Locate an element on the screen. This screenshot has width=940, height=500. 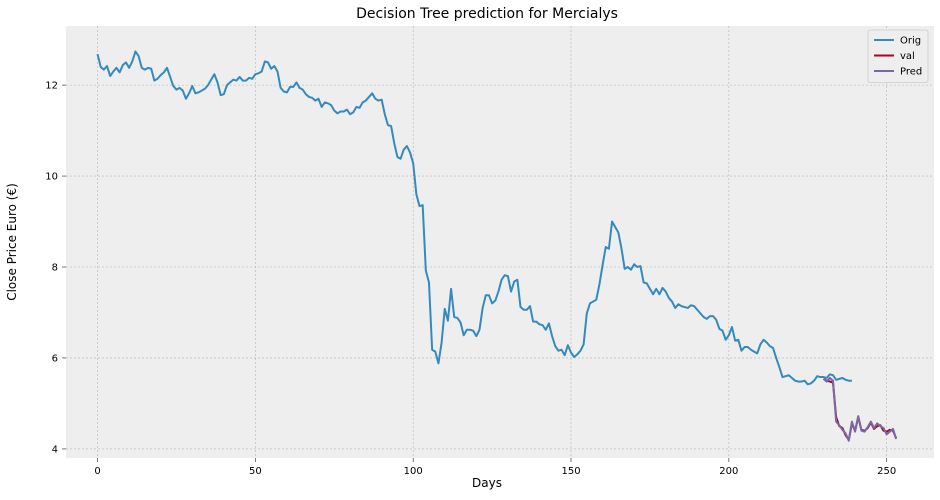
y-axis-label: Close Price Euro (€) is located at coordinates (12, 242).